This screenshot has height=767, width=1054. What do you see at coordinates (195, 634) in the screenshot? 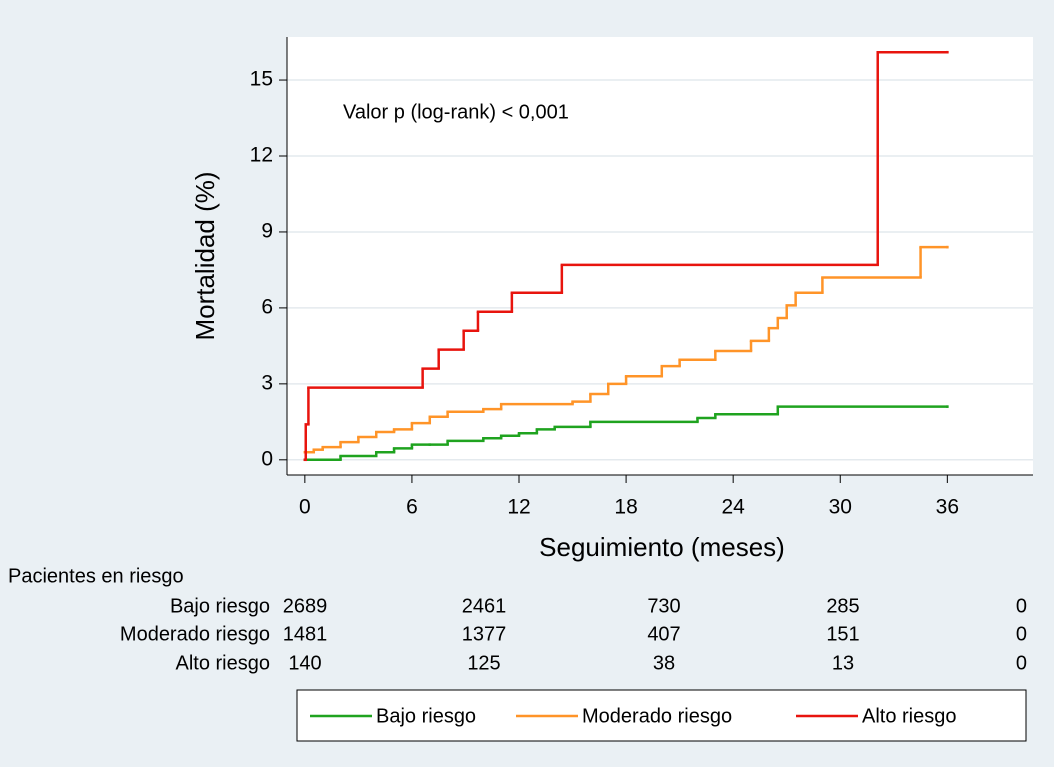
I see `risk-row-label: Moderado riesgo` at bounding box center [195, 634].